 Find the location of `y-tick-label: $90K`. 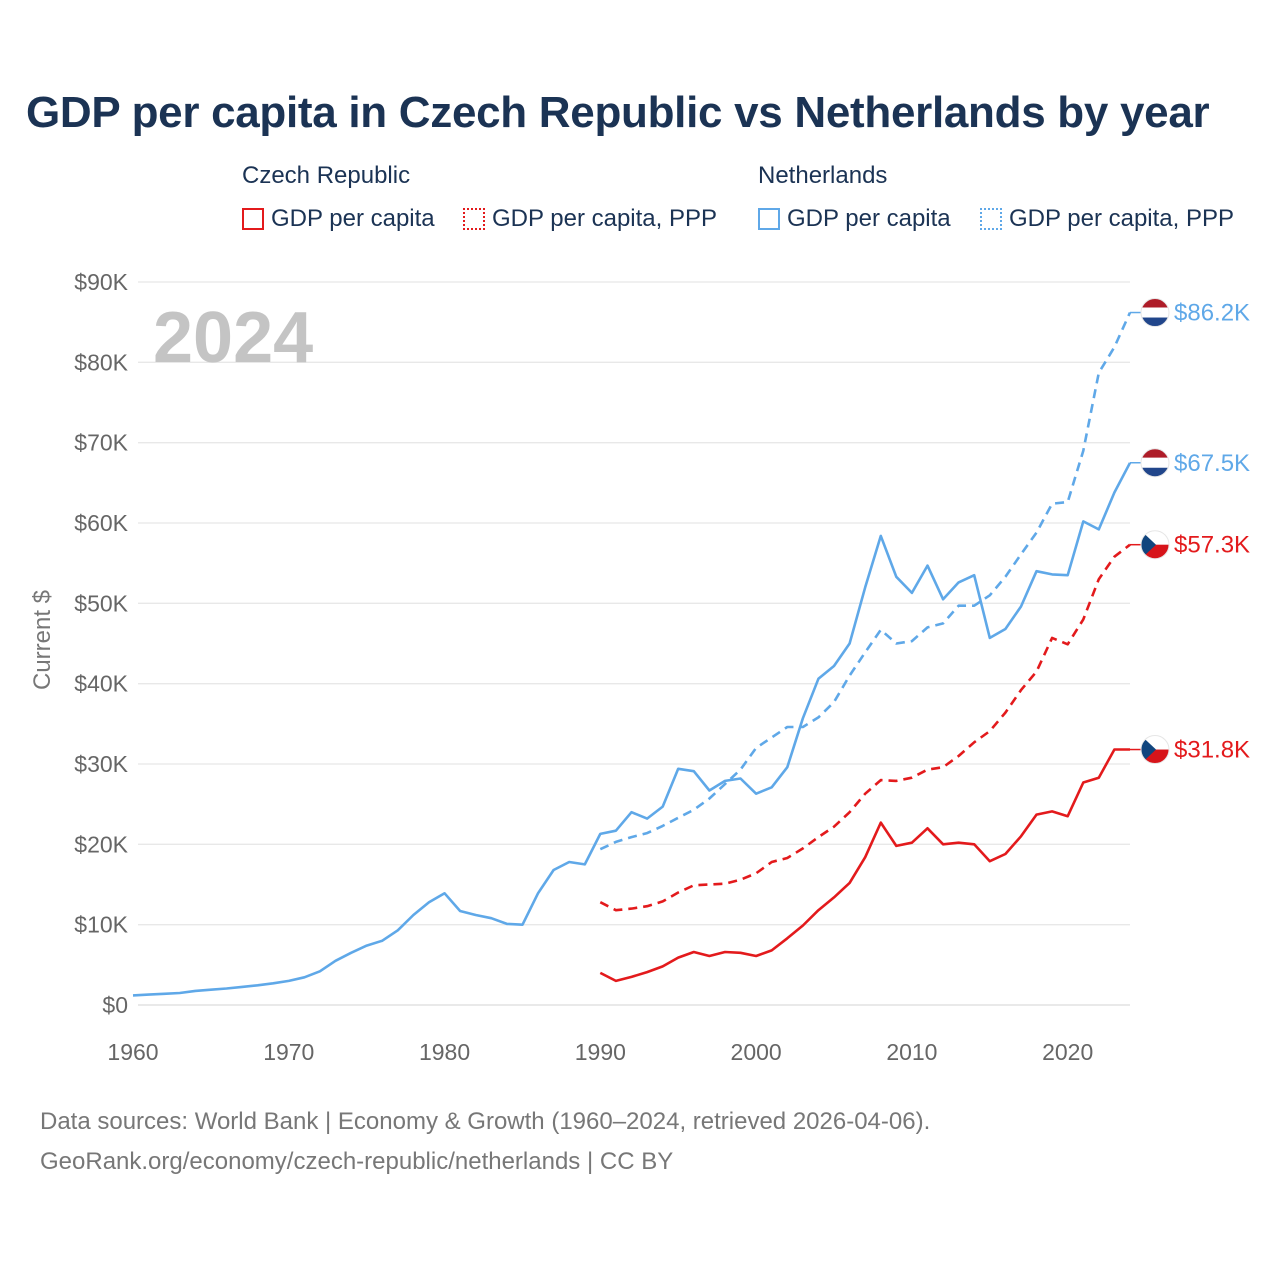

y-tick-label: $90K is located at coordinates (101, 282).